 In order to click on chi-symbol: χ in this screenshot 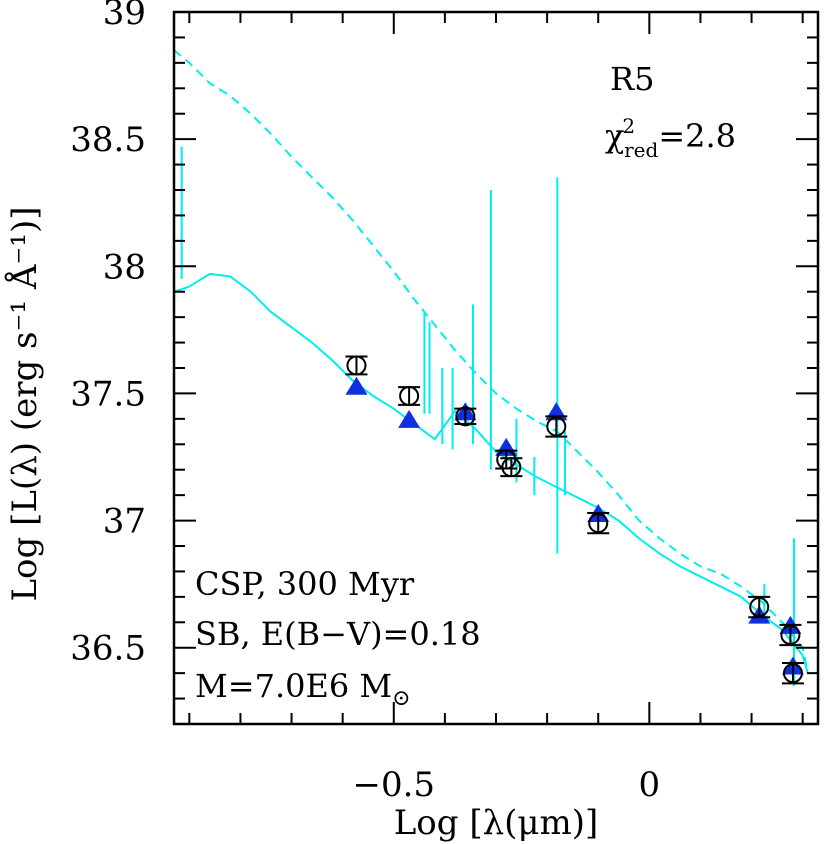, I will do `click(614, 136)`.